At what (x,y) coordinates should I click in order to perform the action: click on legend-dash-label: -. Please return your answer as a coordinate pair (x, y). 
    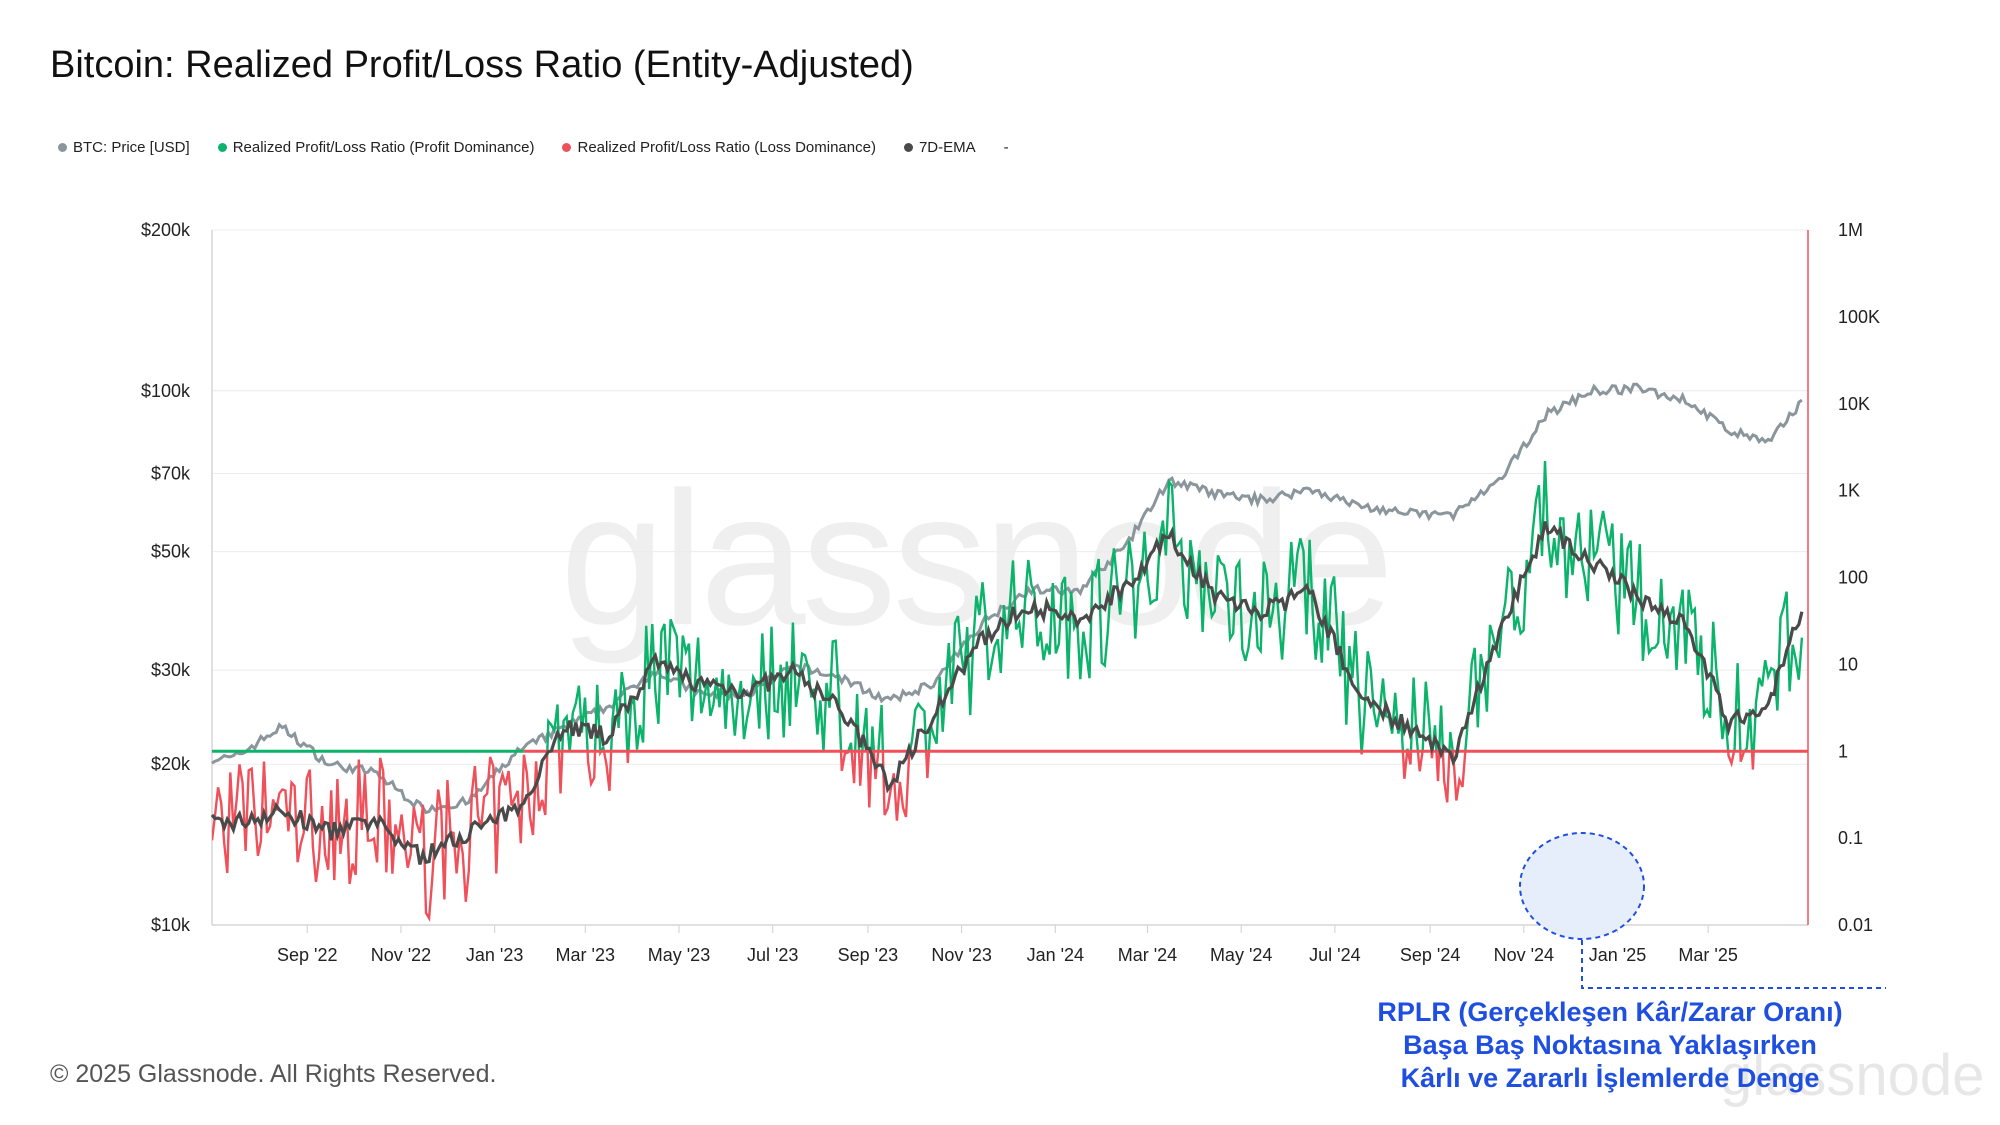
    Looking at the image, I should click on (1006, 147).